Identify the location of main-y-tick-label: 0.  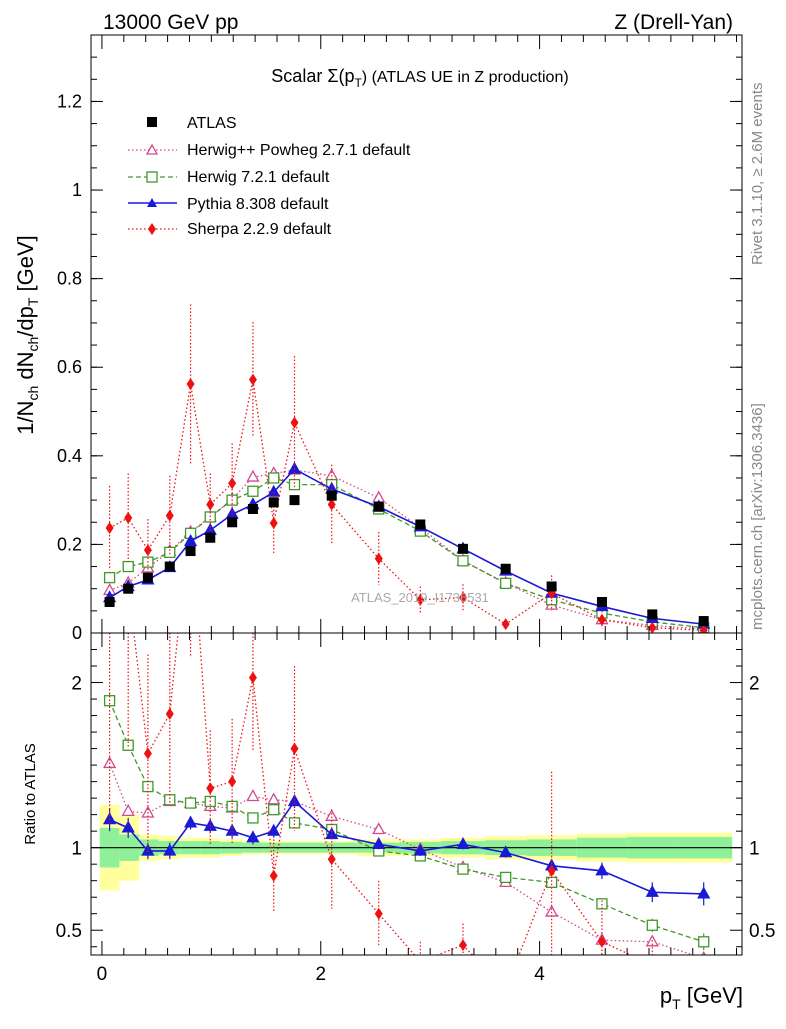
(77, 633).